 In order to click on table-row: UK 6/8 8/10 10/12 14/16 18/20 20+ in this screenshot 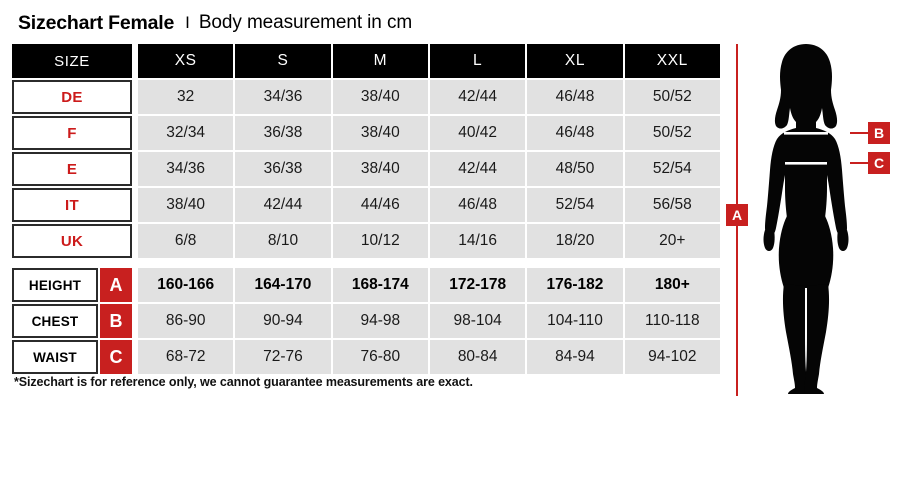, I will do `click(366, 241)`.